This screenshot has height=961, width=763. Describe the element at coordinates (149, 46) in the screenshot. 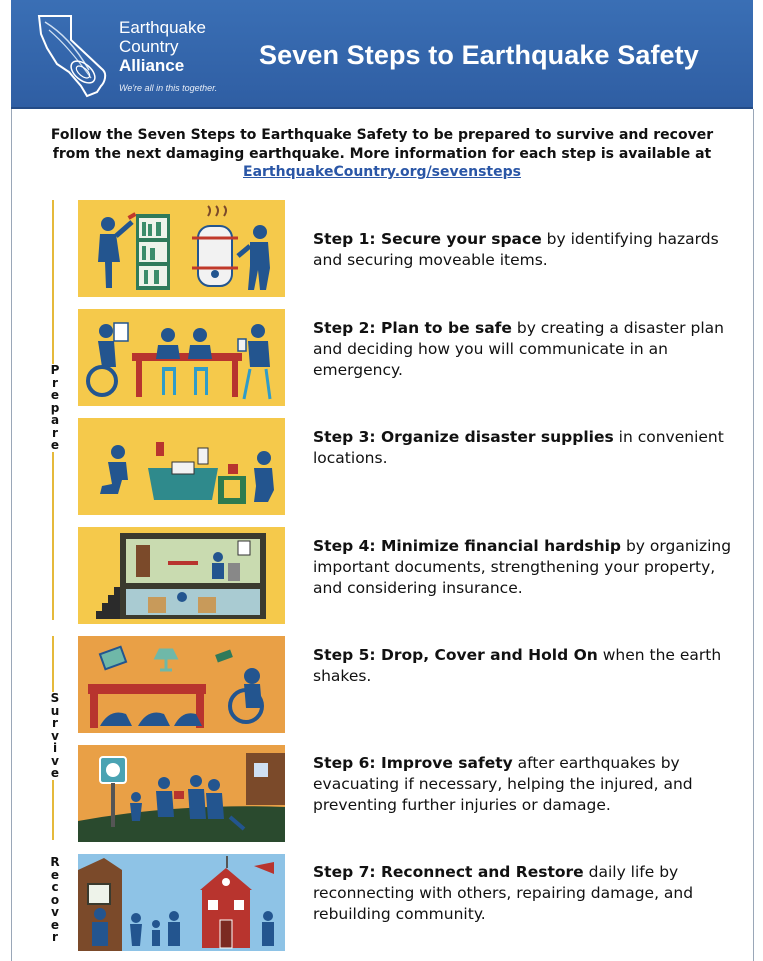

I see `logo-line-2: Country` at that location.